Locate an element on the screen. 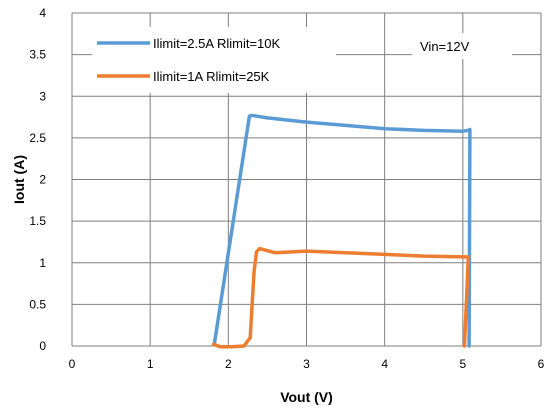  y-tick-label: 2 is located at coordinates (42, 180).